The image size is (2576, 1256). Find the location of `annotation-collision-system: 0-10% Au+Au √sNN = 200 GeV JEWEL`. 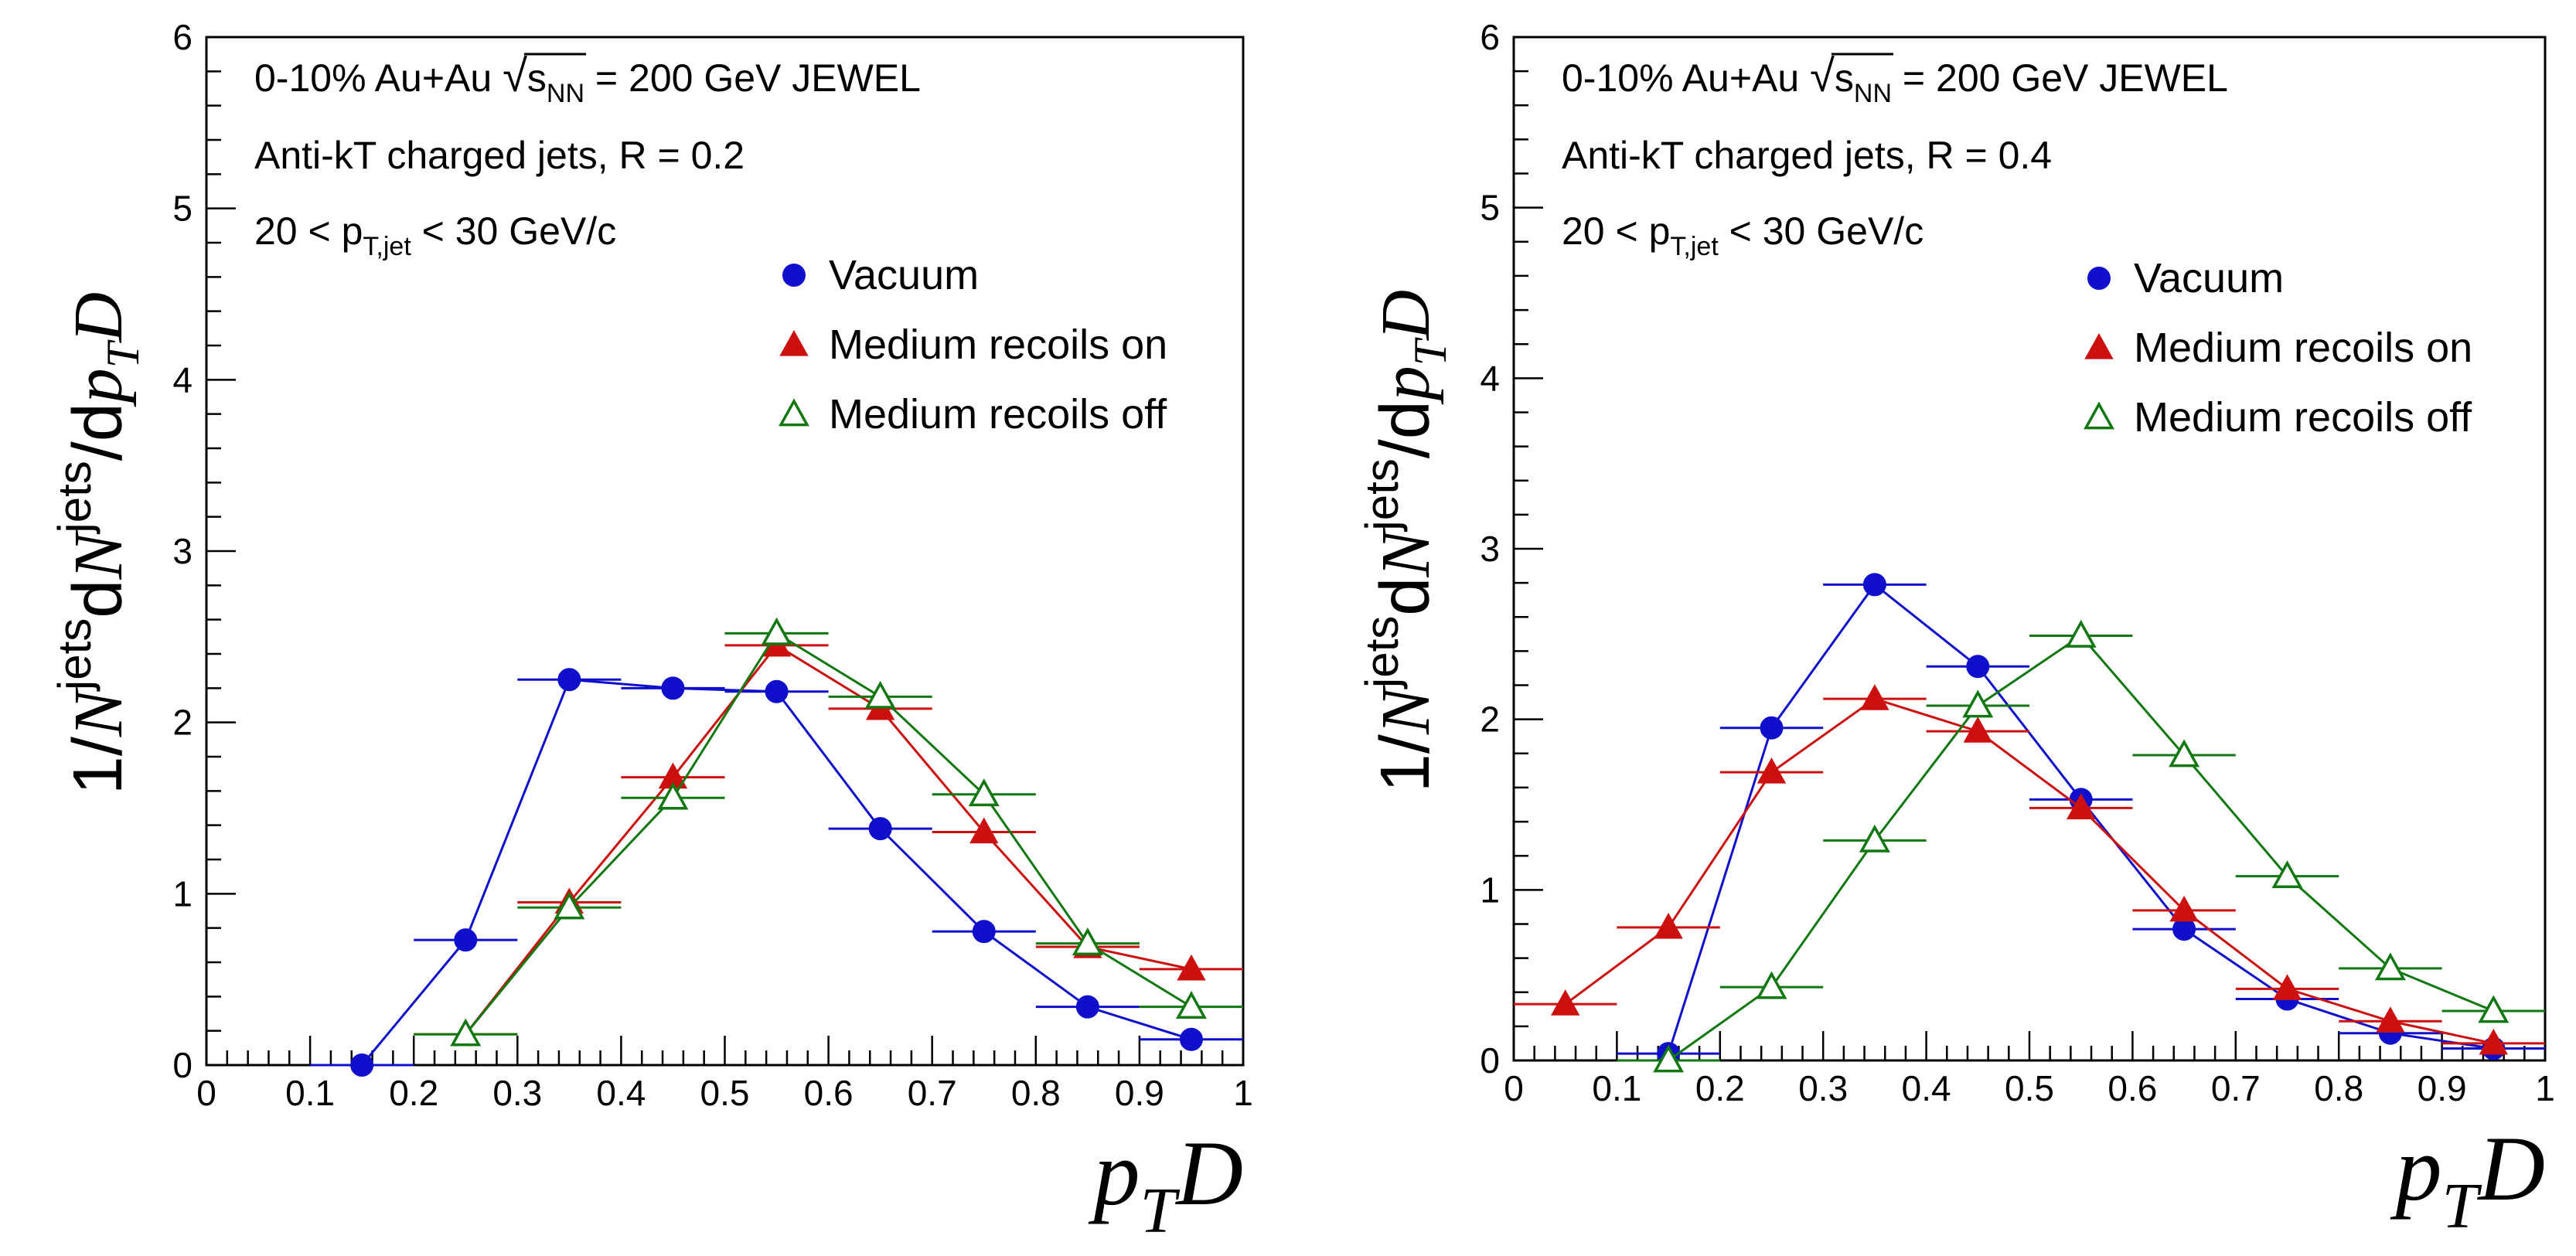

annotation-collision-system: 0-10% Au+Au √sNN = 200 GeV JEWEL is located at coordinates (587, 79).